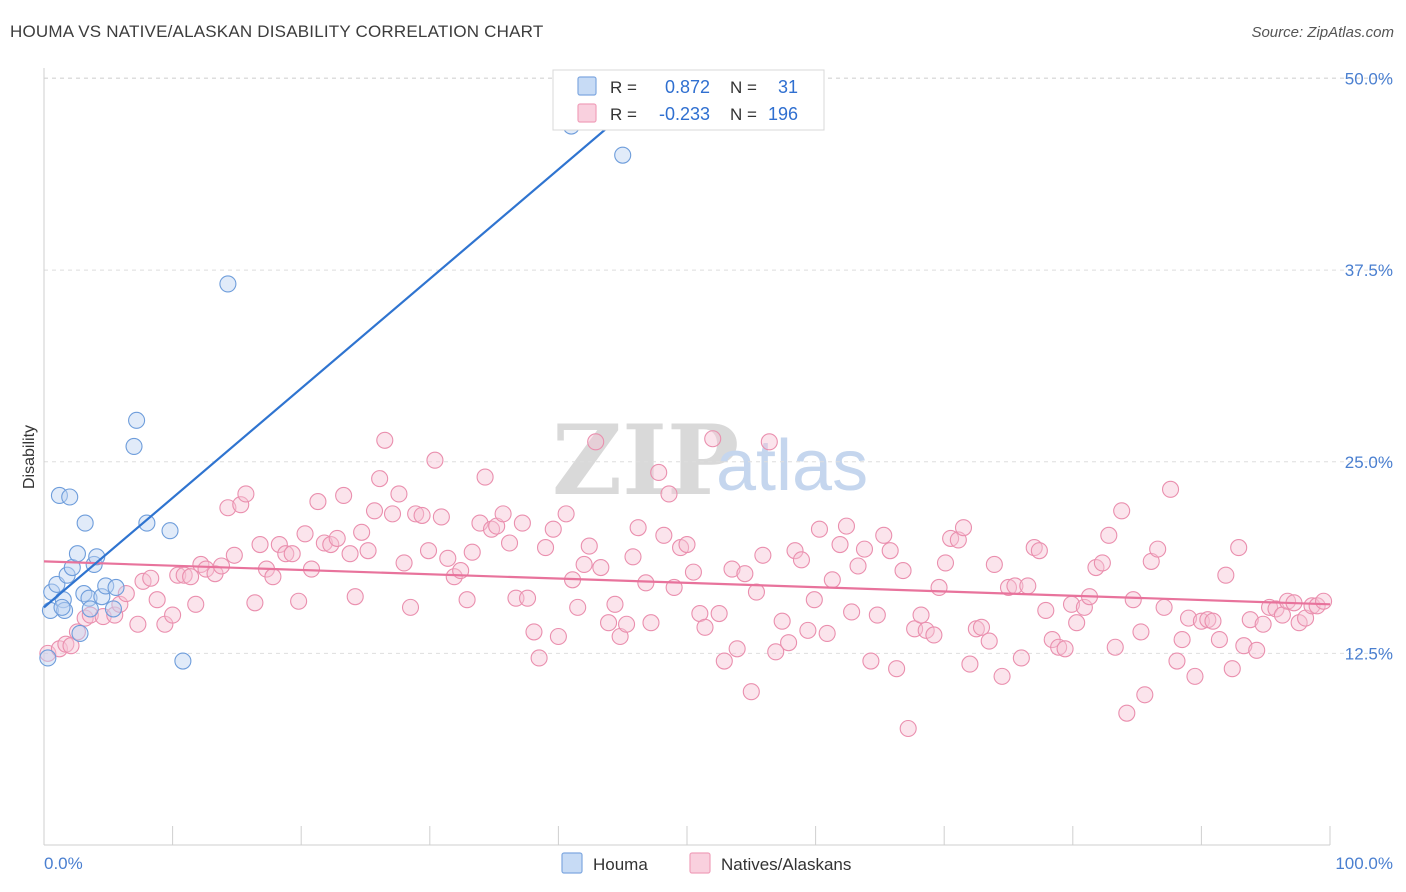  What do you see at coordinates (63, 863) in the screenshot?
I see `x-tick-label-min: 0.0%` at bounding box center [63, 863].